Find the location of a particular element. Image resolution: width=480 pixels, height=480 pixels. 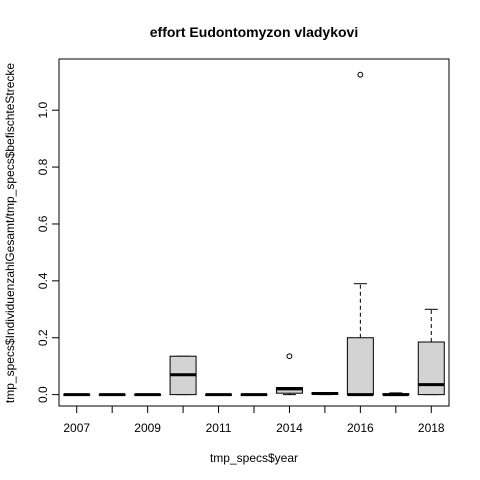

y-tick-label: 0.2 is located at coordinates (43, 337).